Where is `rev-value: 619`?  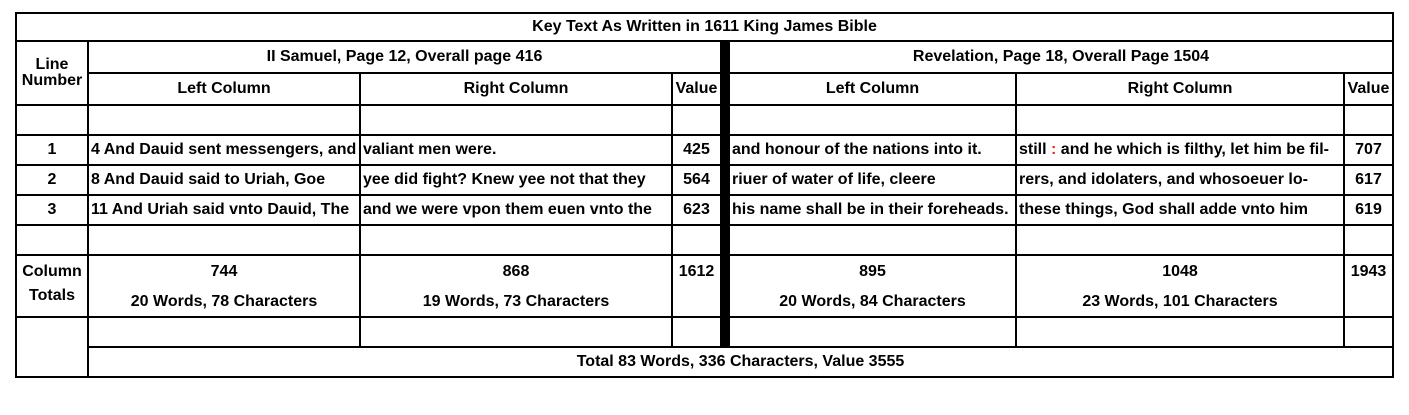 rev-value: 619 is located at coordinates (1368, 210).